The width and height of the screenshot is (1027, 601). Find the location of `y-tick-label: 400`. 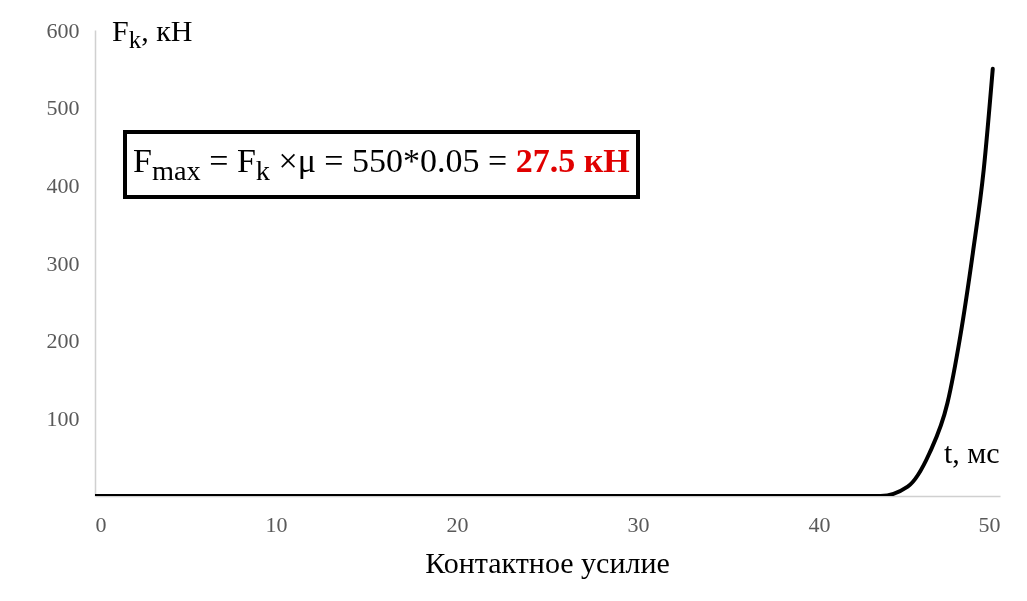

y-tick-label: 400 is located at coordinates (63, 185).